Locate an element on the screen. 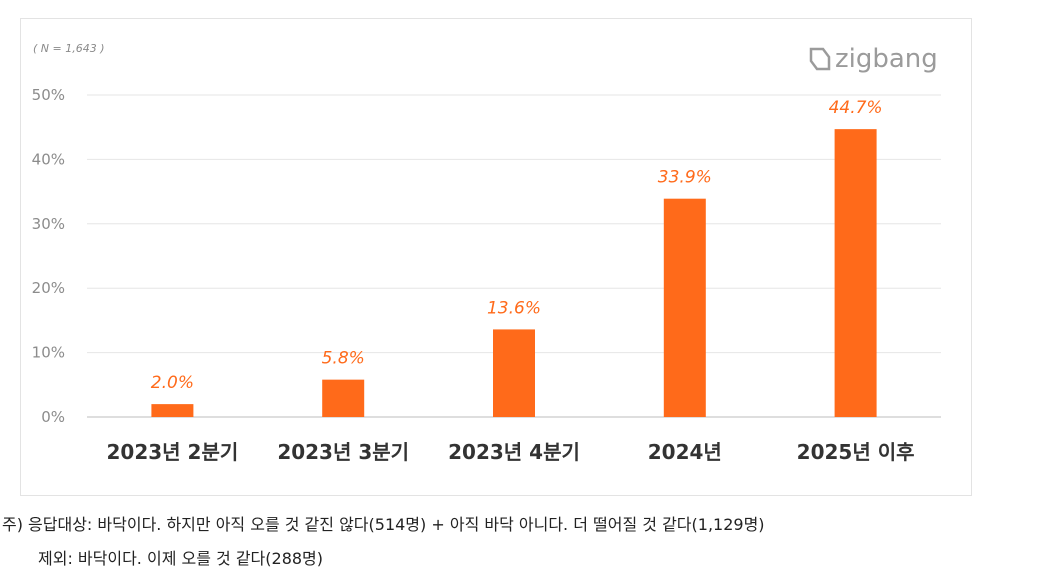 The width and height of the screenshot is (1044, 580). y-tick-label: 0% is located at coordinates (53, 417).